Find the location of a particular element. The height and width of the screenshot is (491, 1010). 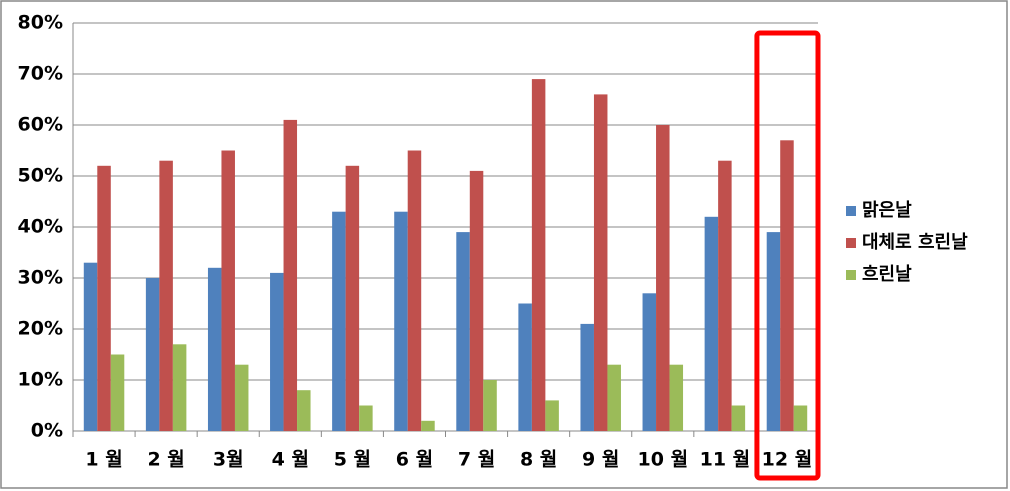

x-tick-label: 1 월 is located at coordinates (103, 460).